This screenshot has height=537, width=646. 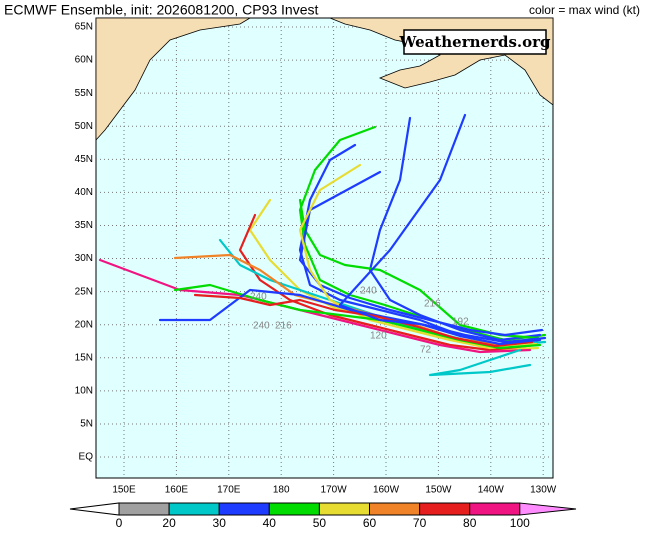 What do you see at coordinates (334, 490) in the screenshot?
I see `lon-label: 170W` at bounding box center [334, 490].